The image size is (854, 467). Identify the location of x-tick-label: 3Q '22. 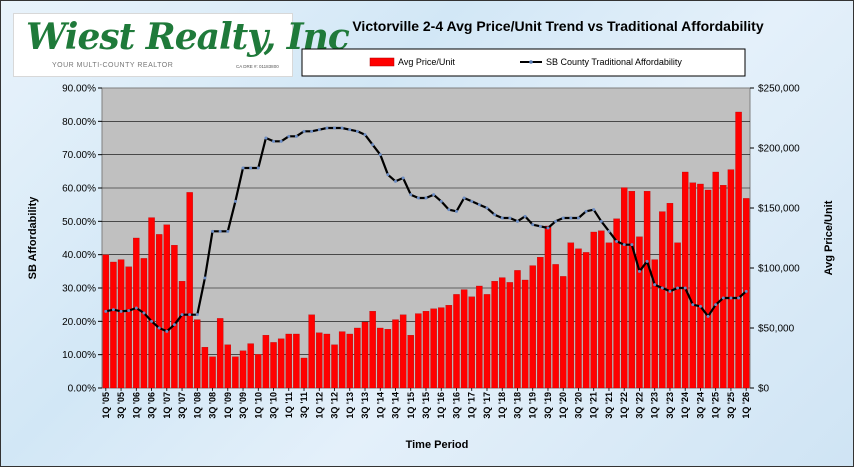
(639, 405).